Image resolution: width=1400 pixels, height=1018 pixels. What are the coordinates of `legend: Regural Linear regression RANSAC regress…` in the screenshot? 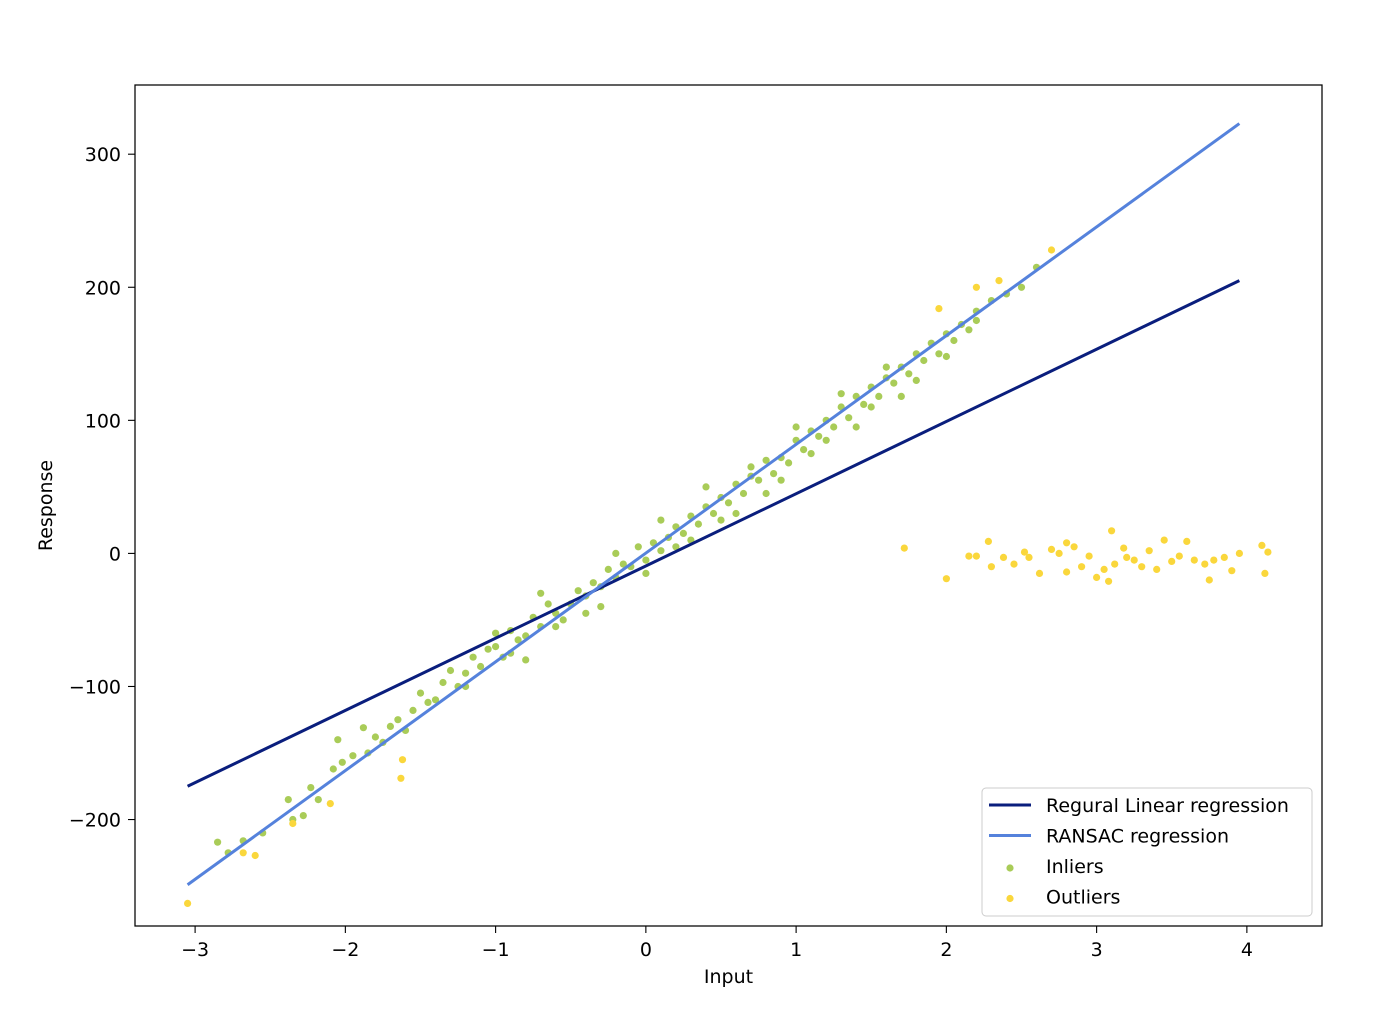 It's located at (1147, 852).